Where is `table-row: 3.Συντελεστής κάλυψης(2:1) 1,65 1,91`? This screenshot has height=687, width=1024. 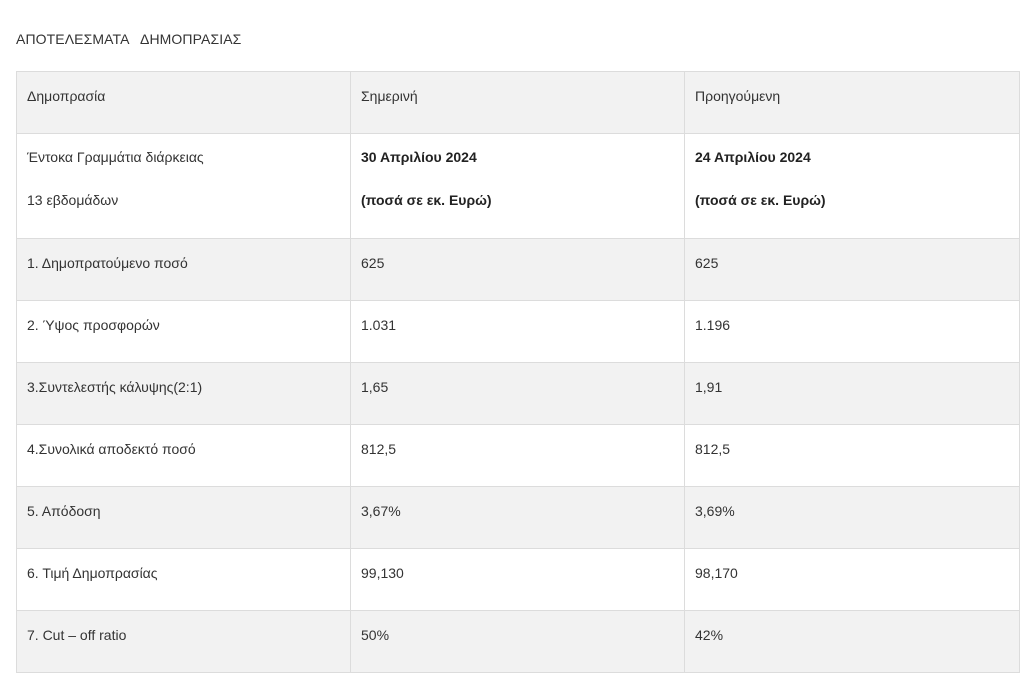
table-row: 3.Συντελεστής κάλυψης(2:1) 1,65 1,91 is located at coordinates (518, 393).